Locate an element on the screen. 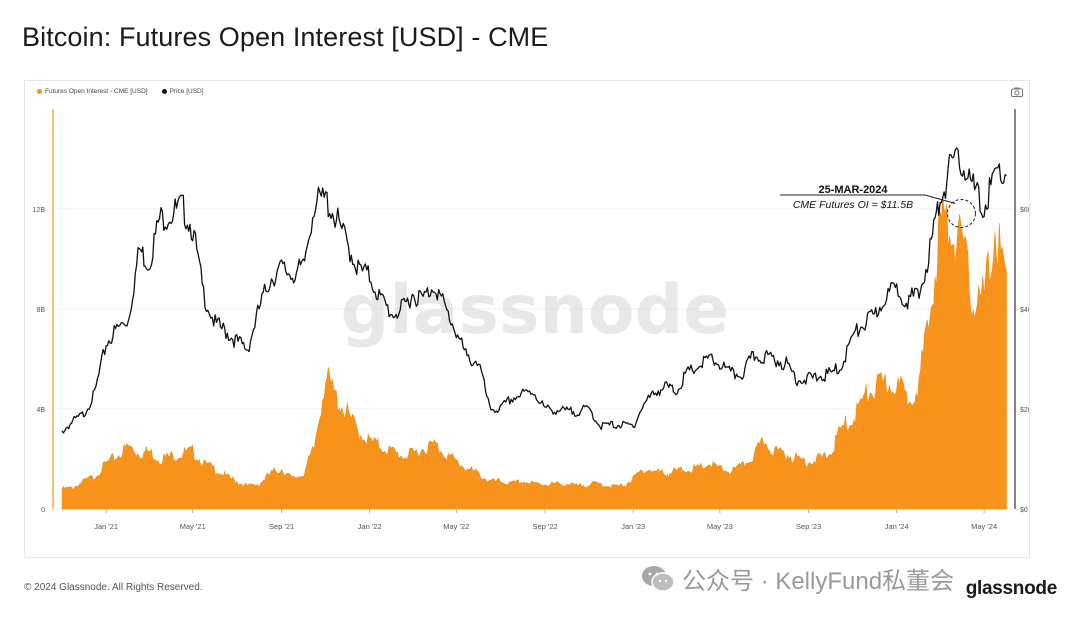  x-tick-label: Jan '21 is located at coordinates (106, 526).